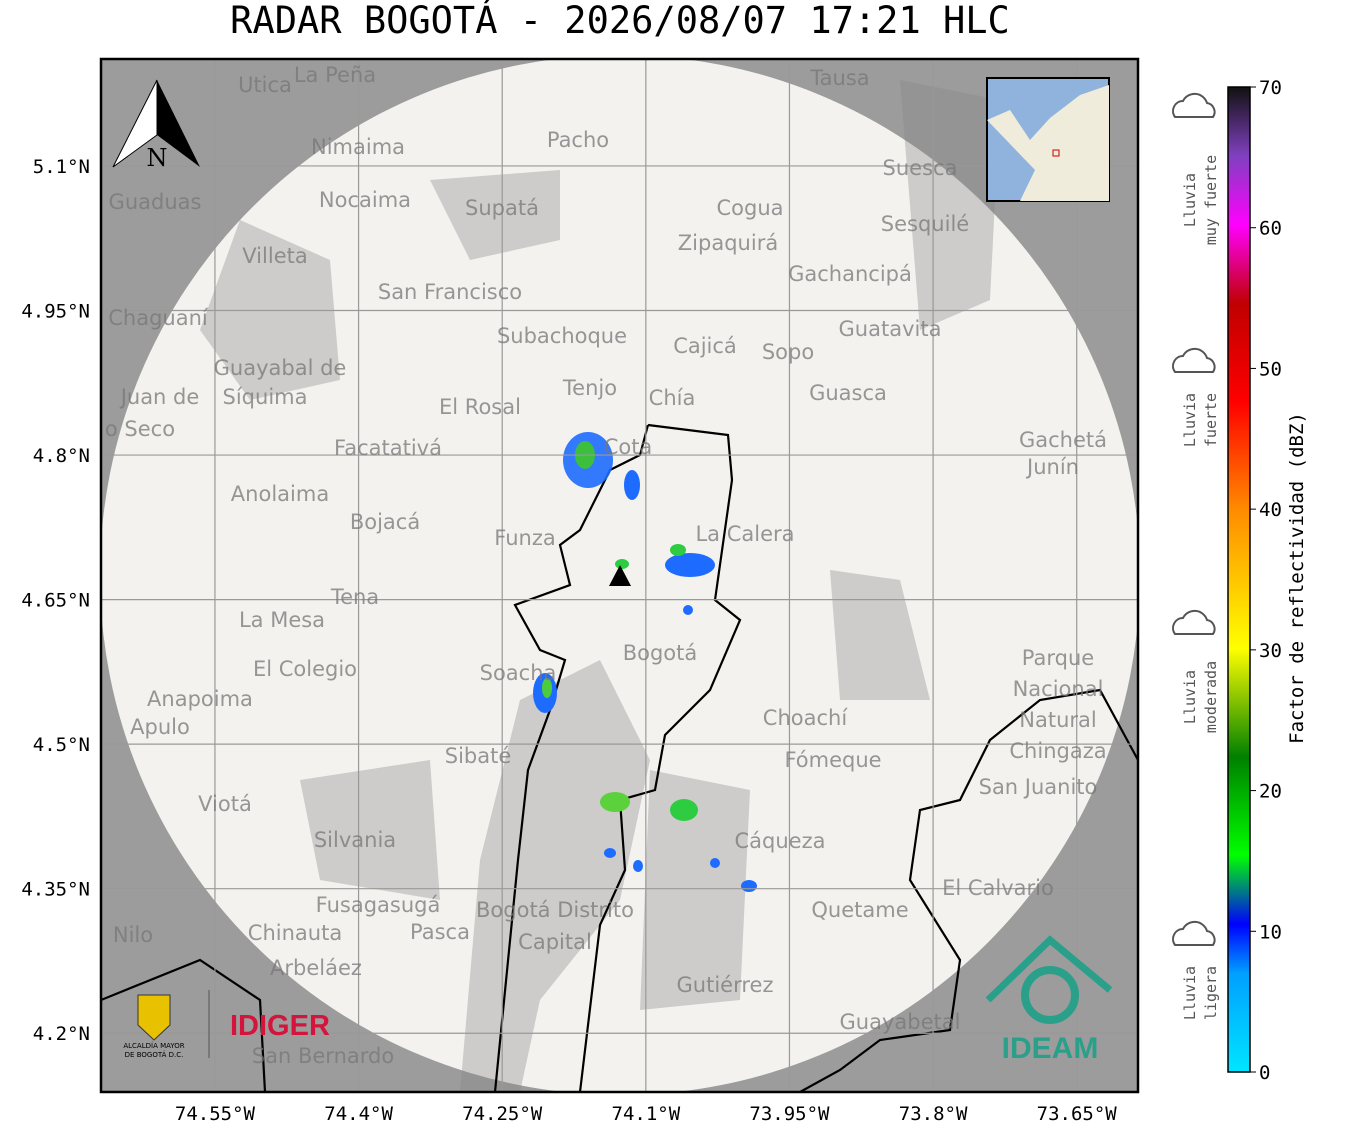 This screenshot has width=1349, height=1139. Describe the element at coordinates (1270, 932) in the screenshot. I see `colorbar-tick-label: 10` at that location.